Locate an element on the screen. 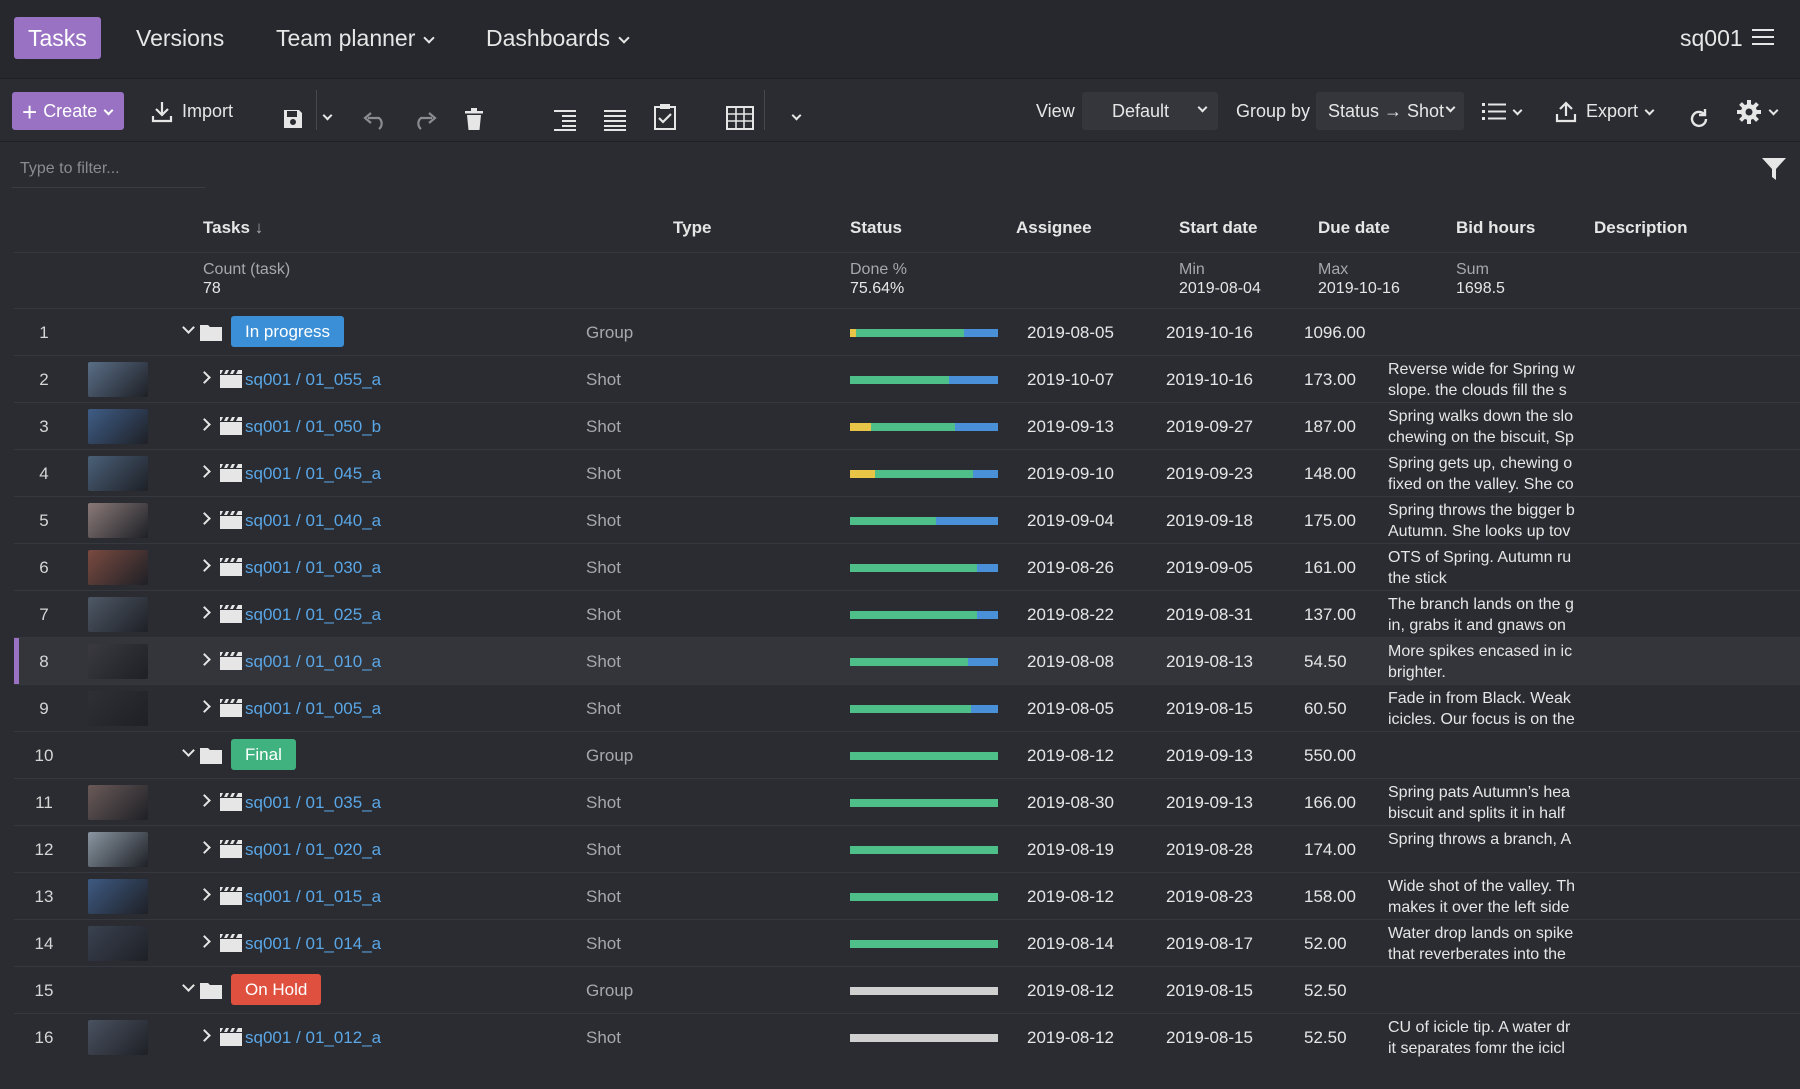  column-header-due-date: Due date is located at coordinates (1354, 227).